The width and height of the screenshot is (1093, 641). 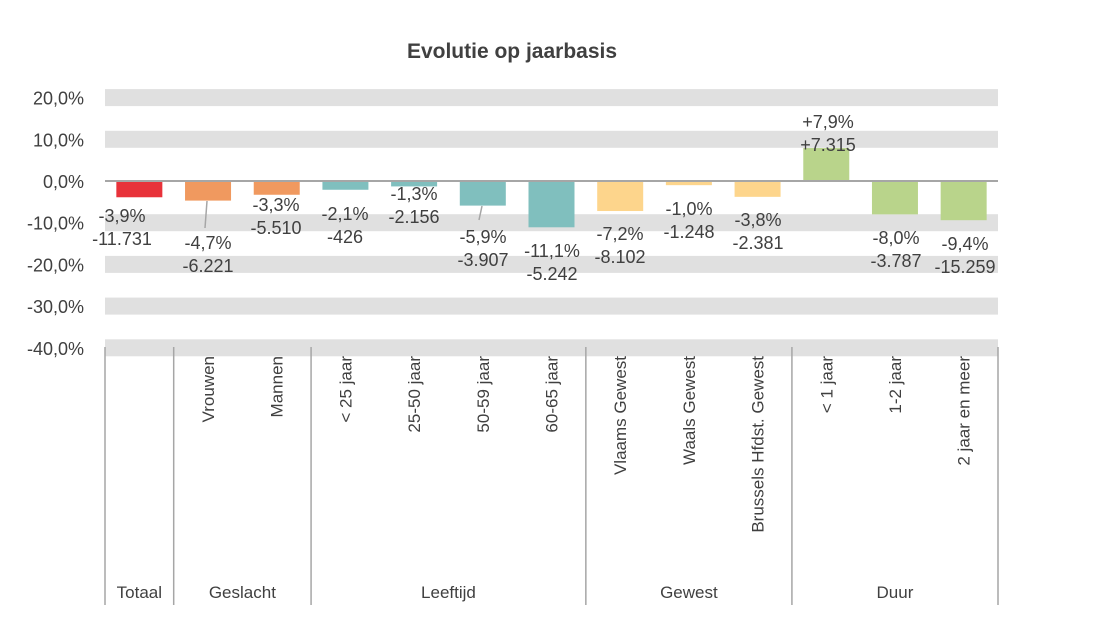 What do you see at coordinates (55, 307) in the screenshot?
I see `y-tick-label: -30,0%` at bounding box center [55, 307].